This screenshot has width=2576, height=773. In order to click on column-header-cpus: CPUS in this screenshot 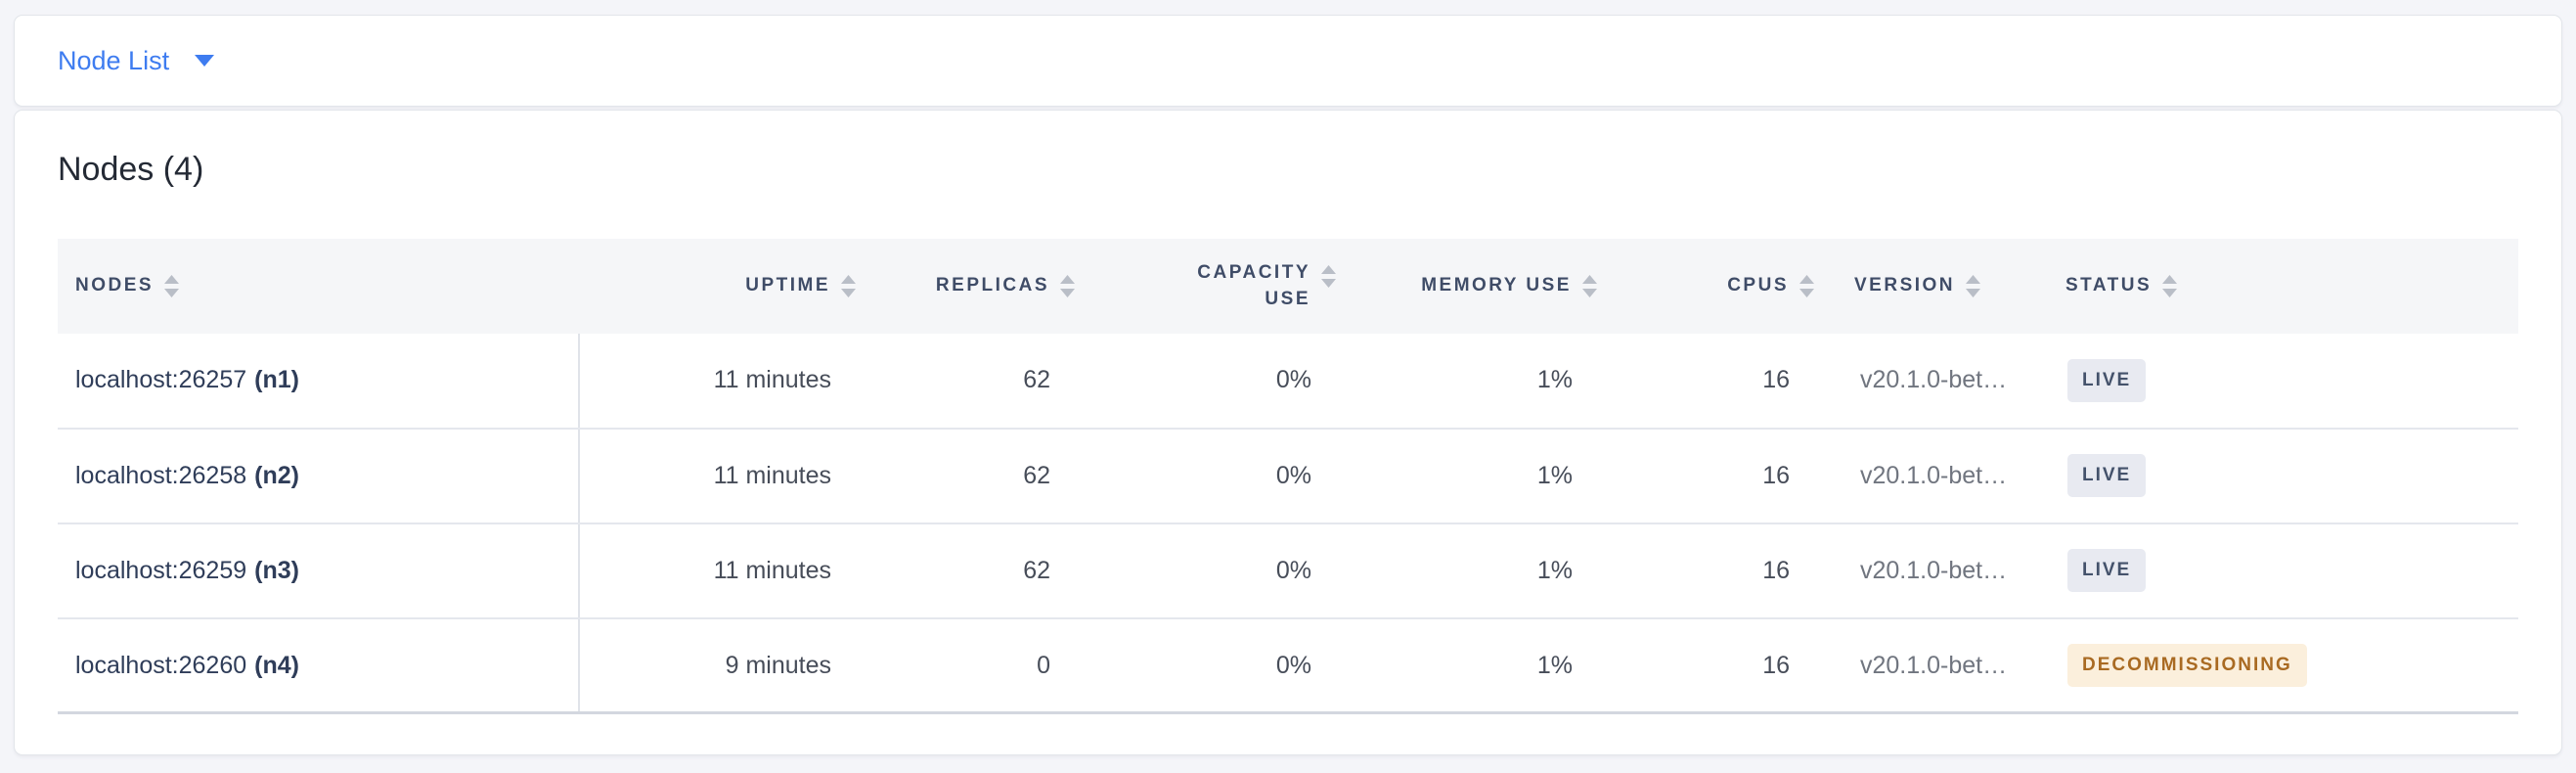, I will do `click(1725, 286)`.